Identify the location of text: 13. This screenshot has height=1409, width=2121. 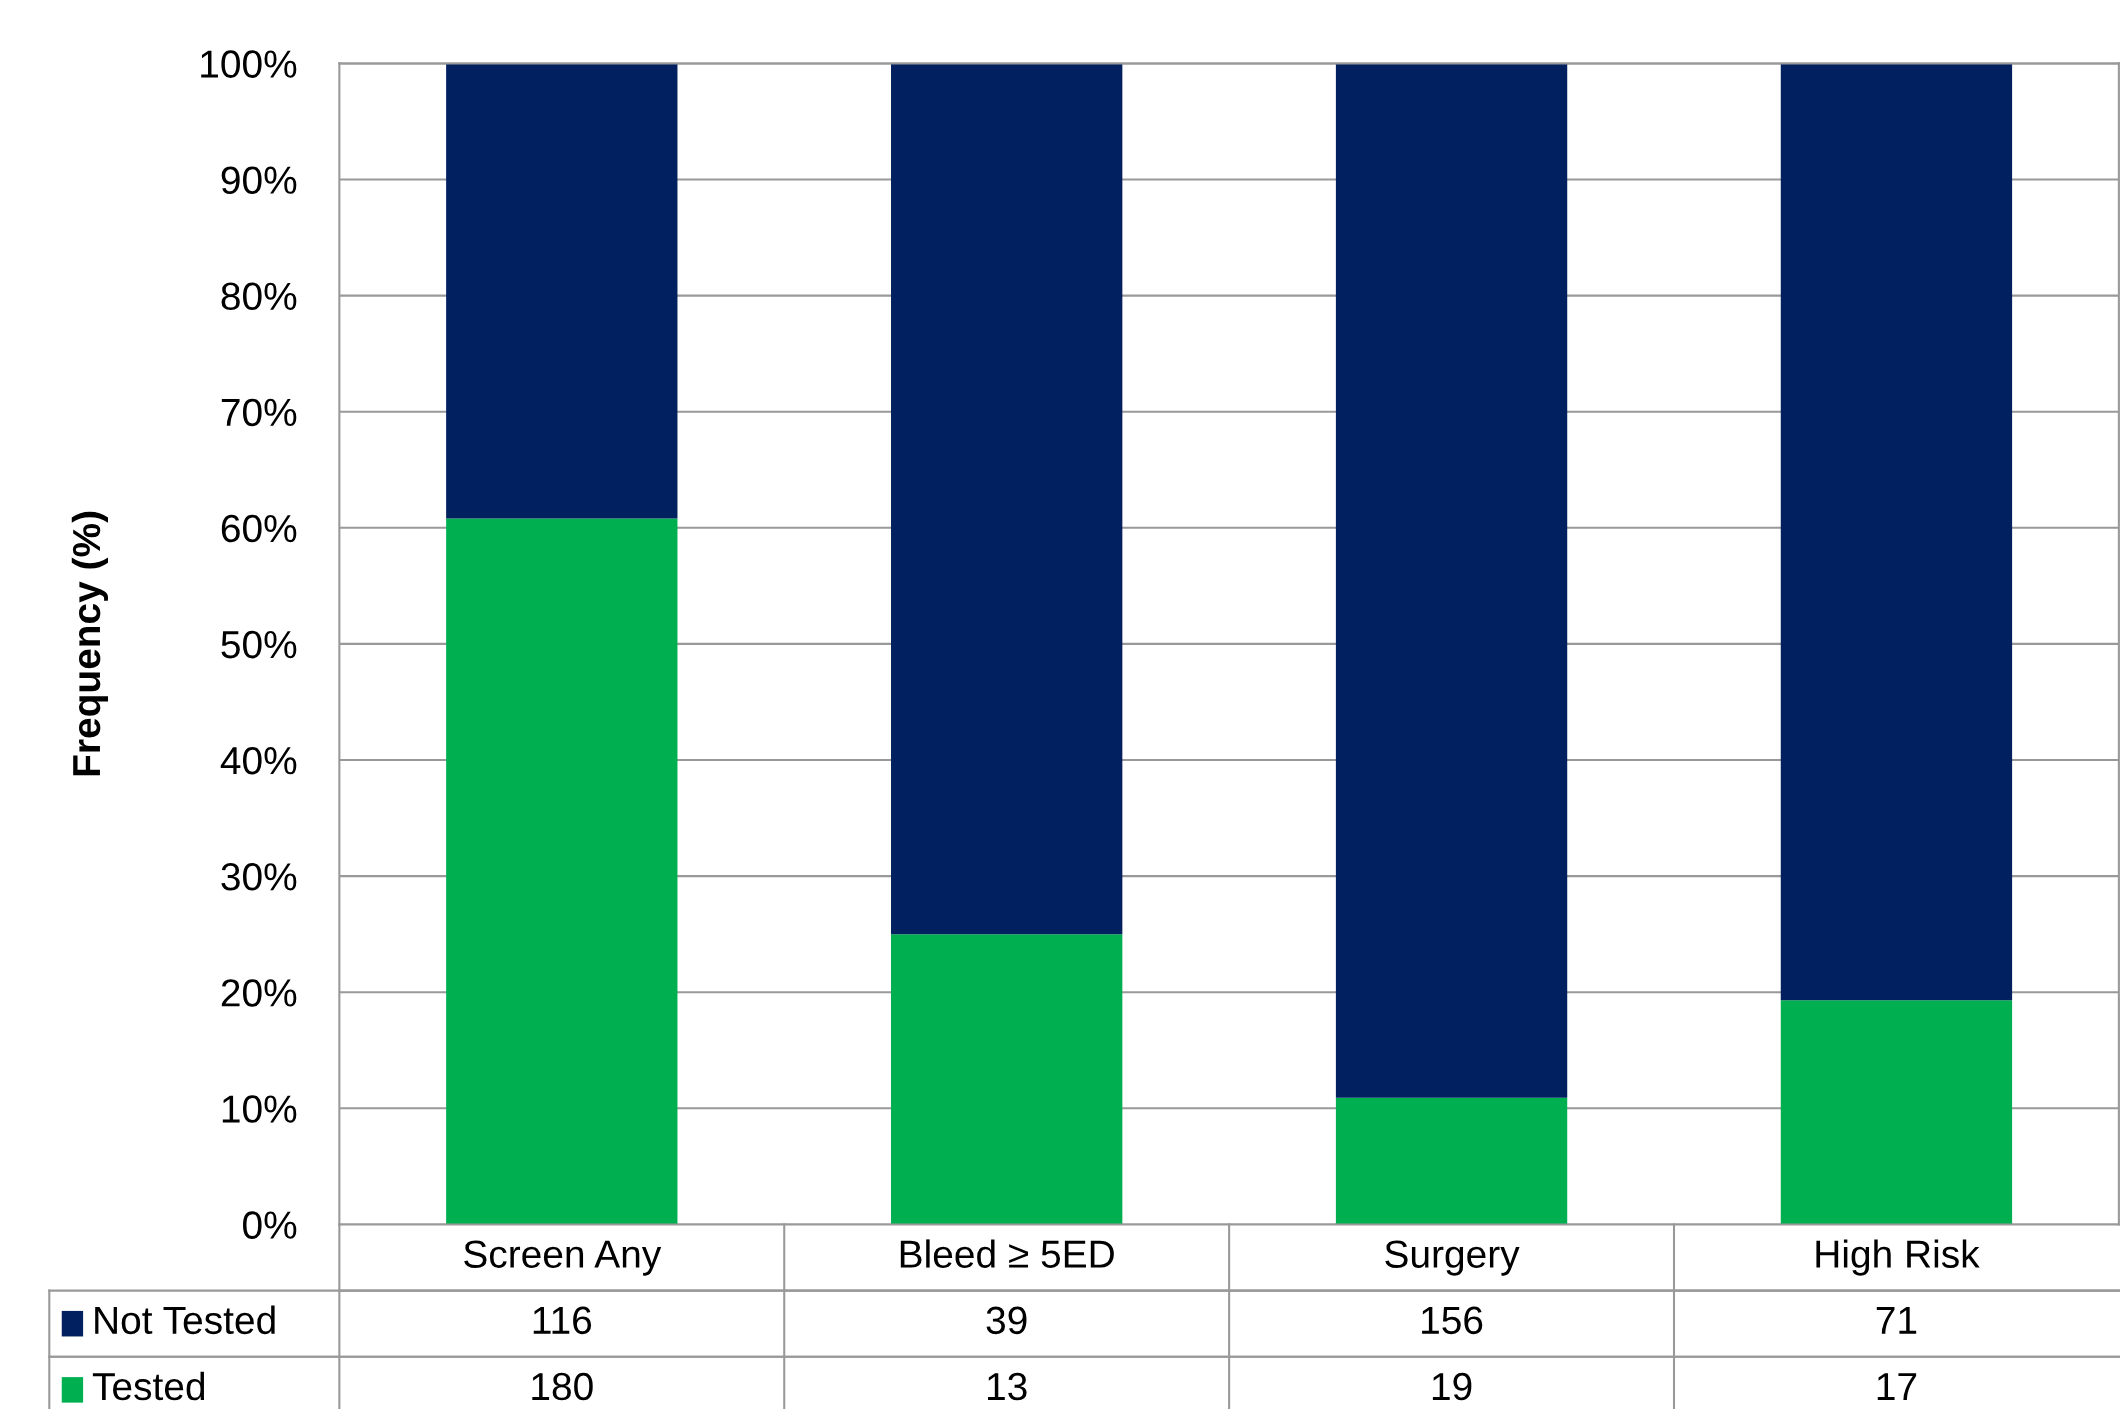
(1007, 1386).